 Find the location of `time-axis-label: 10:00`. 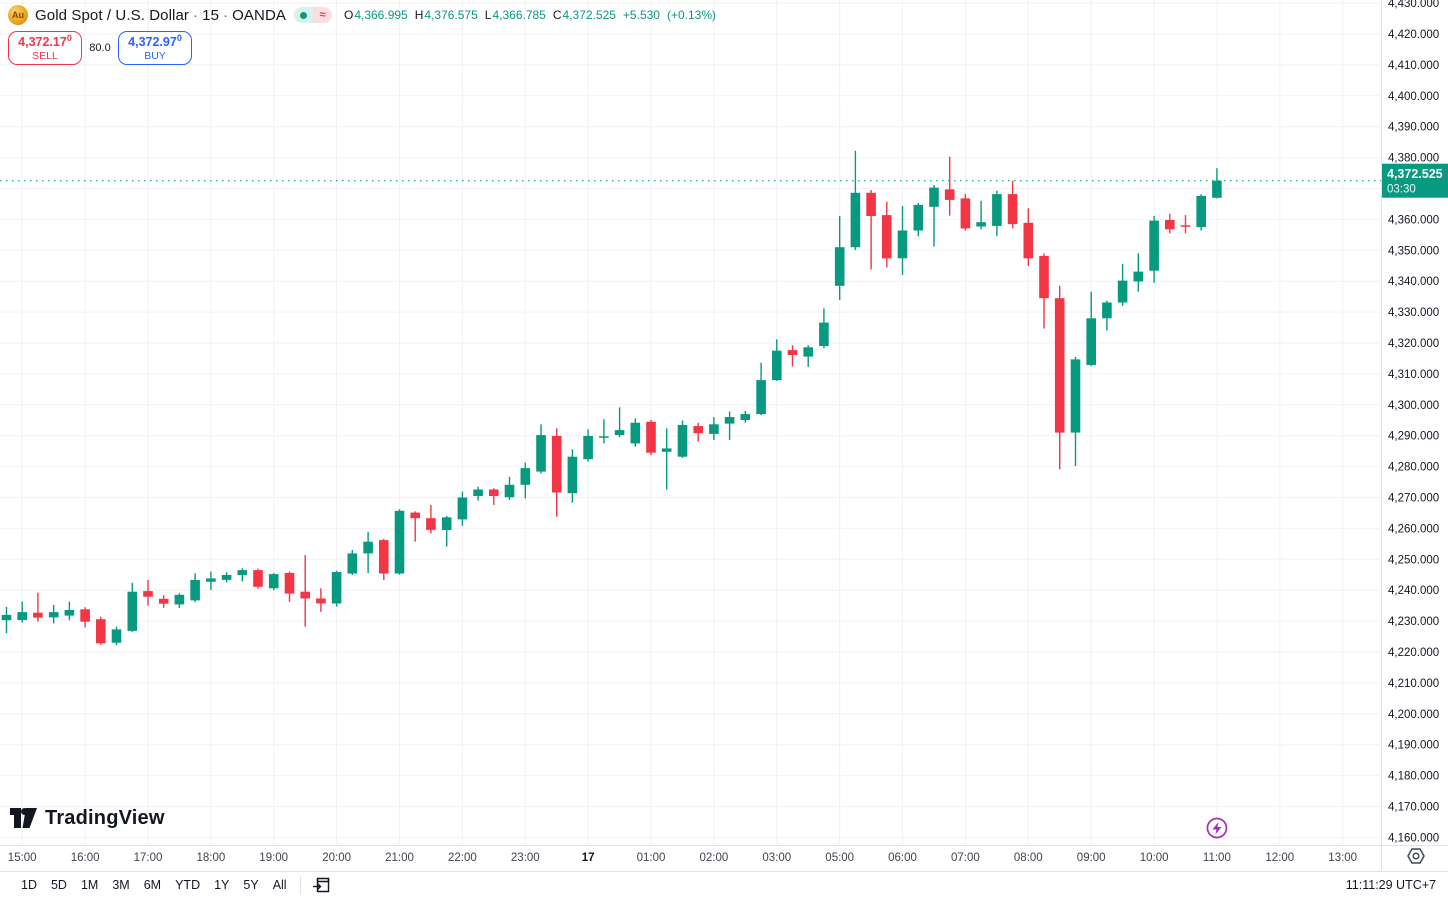

time-axis-label: 10:00 is located at coordinates (1154, 858).